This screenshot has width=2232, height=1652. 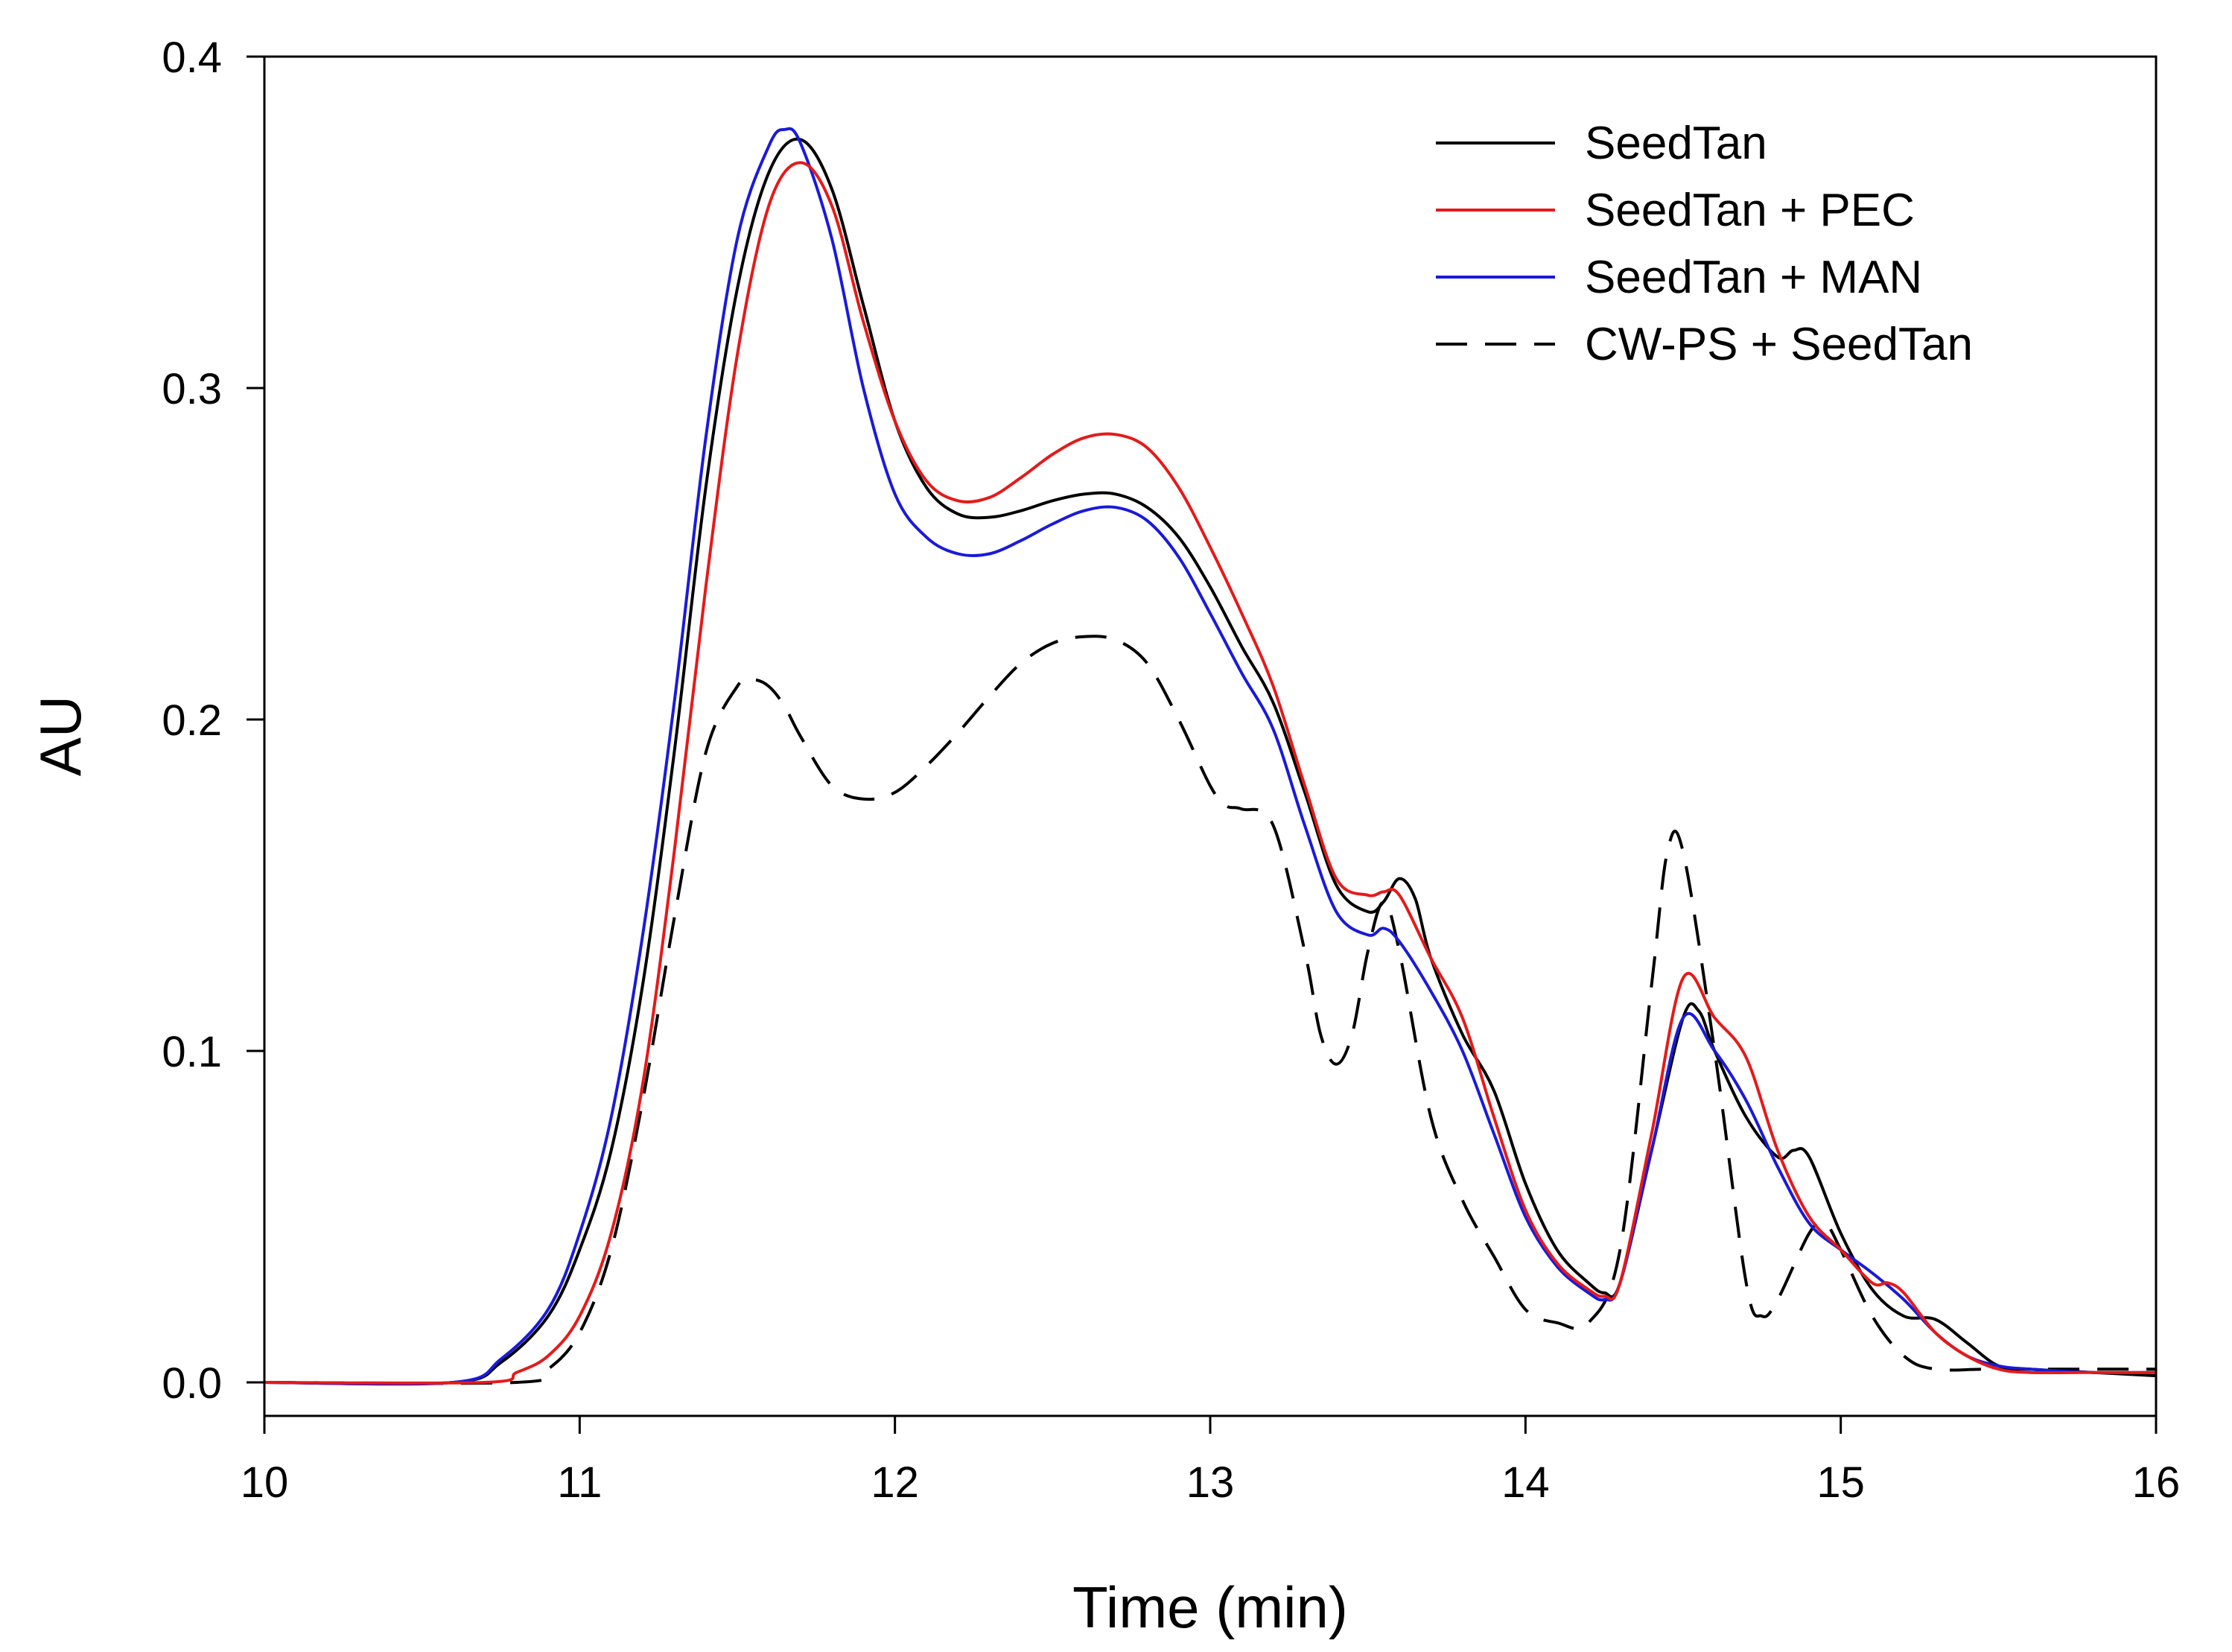 What do you see at coordinates (2156, 1482) in the screenshot?
I see `x-tick-label: 16` at bounding box center [2156, 1482].